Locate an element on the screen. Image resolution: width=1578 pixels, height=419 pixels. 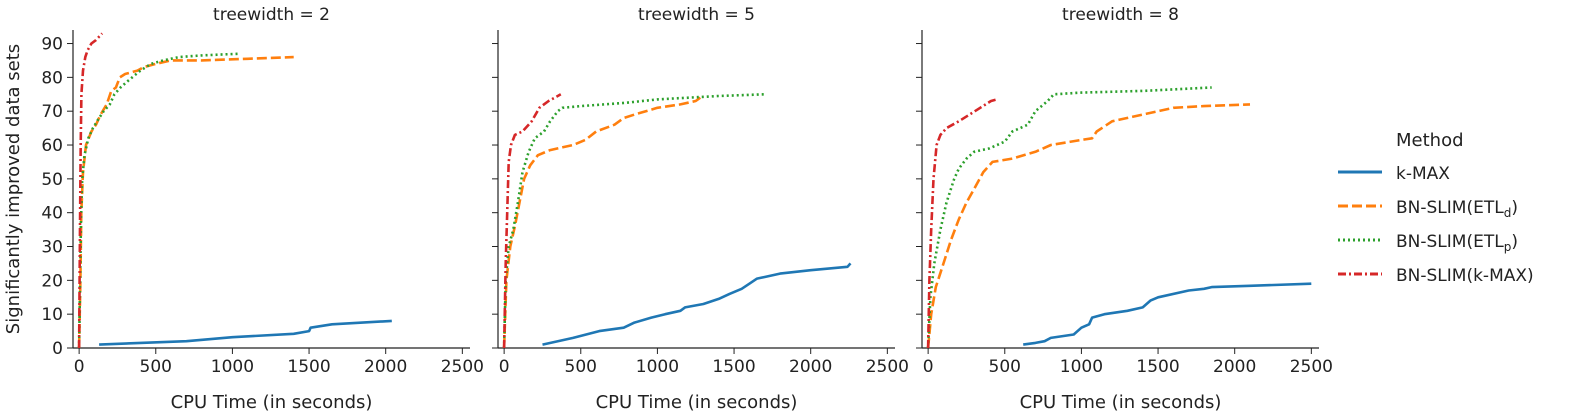
legend-label: k-MAX is located at coordinates (1423, 174).